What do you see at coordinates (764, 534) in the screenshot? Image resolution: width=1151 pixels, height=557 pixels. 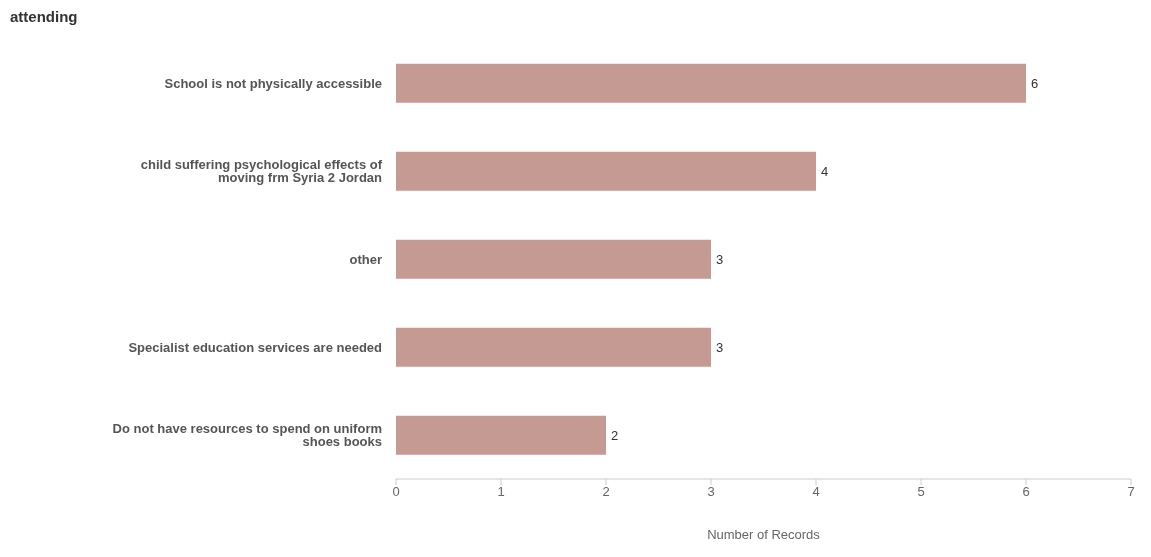 I see `x-axis-title: Number of Records` at bounding box center [764, 534].